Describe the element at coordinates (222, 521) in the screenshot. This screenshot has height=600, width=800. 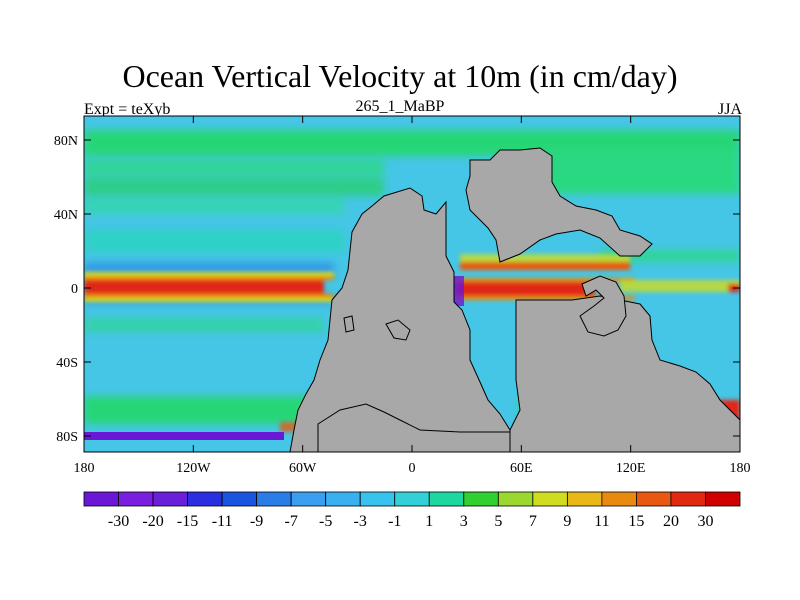
I see `colorbar-label: -11` at that location.